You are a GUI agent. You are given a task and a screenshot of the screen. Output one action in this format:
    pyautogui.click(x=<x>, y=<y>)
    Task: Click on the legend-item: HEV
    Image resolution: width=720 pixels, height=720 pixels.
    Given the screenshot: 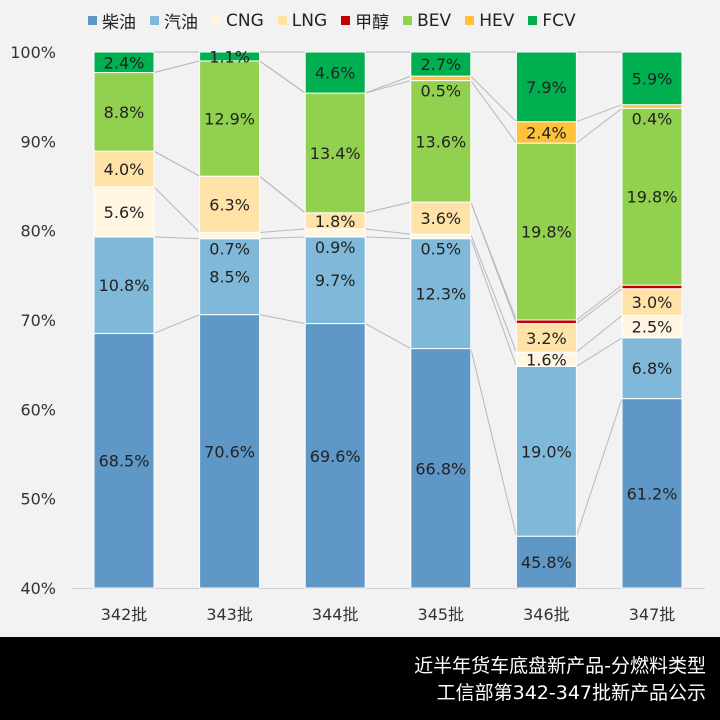 What is the action you would take?
    pyautogui.click(x=489, y=20)
    